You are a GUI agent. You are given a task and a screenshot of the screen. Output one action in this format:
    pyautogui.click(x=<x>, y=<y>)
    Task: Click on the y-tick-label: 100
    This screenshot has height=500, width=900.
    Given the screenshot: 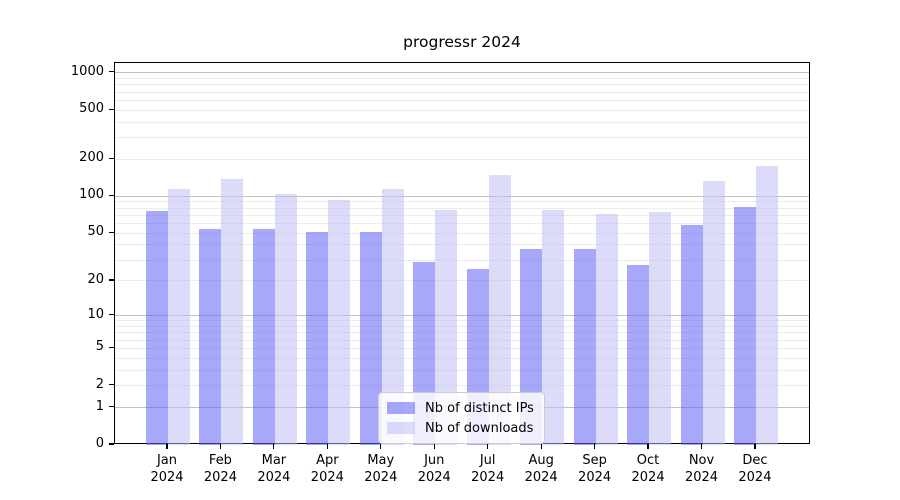 What is the action you would take?
    pyautogui.click(x=91, y=195)
    